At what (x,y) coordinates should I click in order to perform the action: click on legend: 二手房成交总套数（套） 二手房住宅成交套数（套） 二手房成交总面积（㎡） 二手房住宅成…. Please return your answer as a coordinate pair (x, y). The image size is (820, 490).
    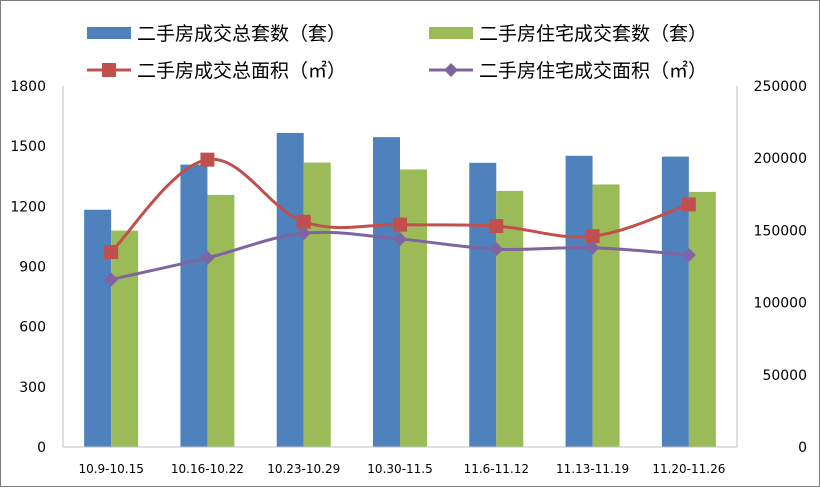
    Looking at the image, I should click on (397, 52).